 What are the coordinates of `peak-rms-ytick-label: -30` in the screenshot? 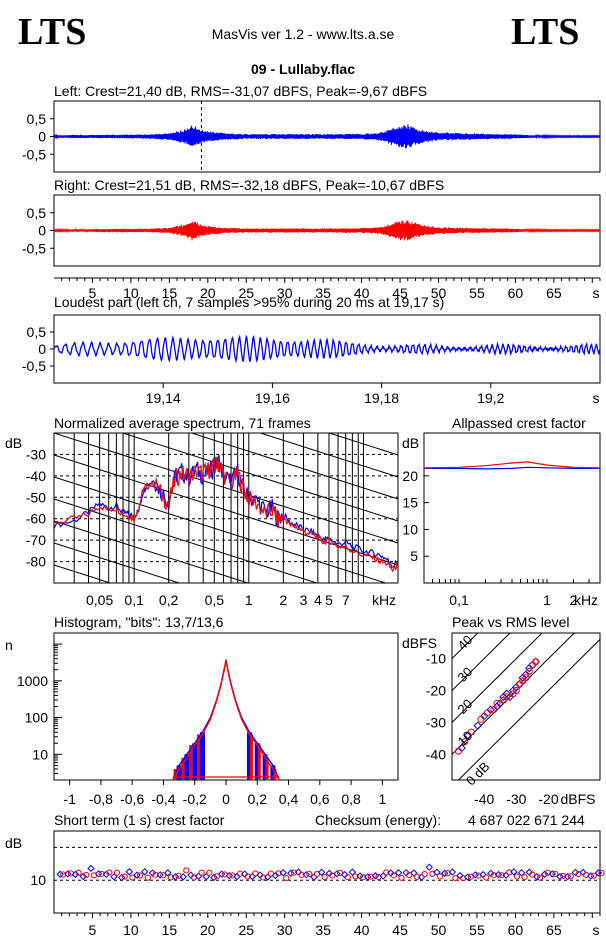 It's located at (436, 722).